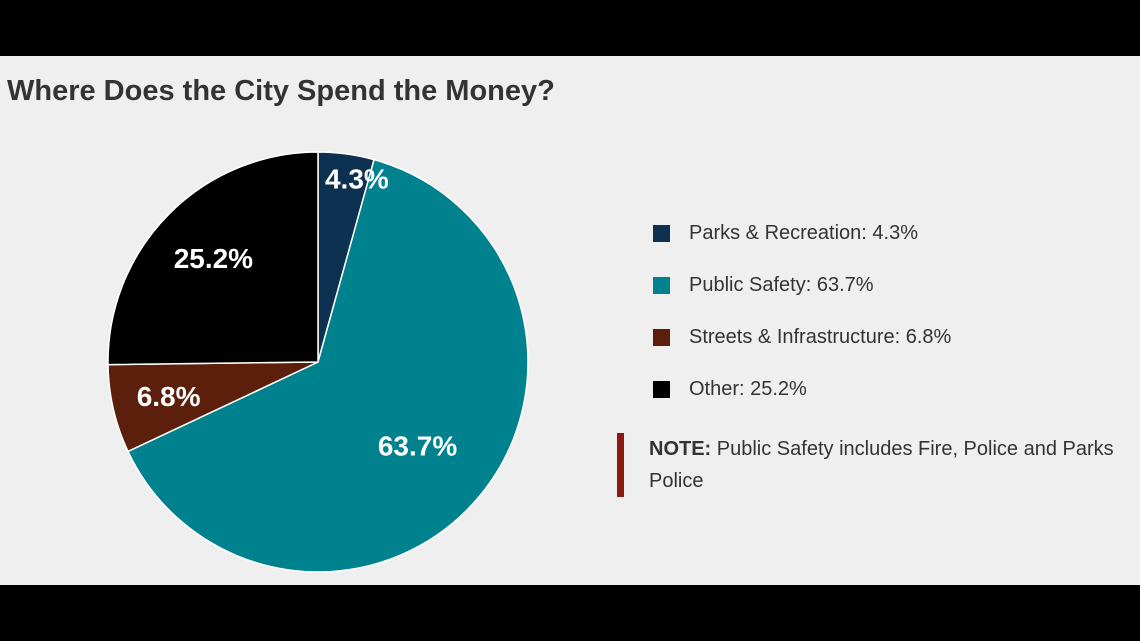 The height and width of the screenshot is (641, 1140). What do you see at coordinates (417, 445) in the screenshot?
I see `pie-data-label: 63.7%` at bounding box center [417, 445].